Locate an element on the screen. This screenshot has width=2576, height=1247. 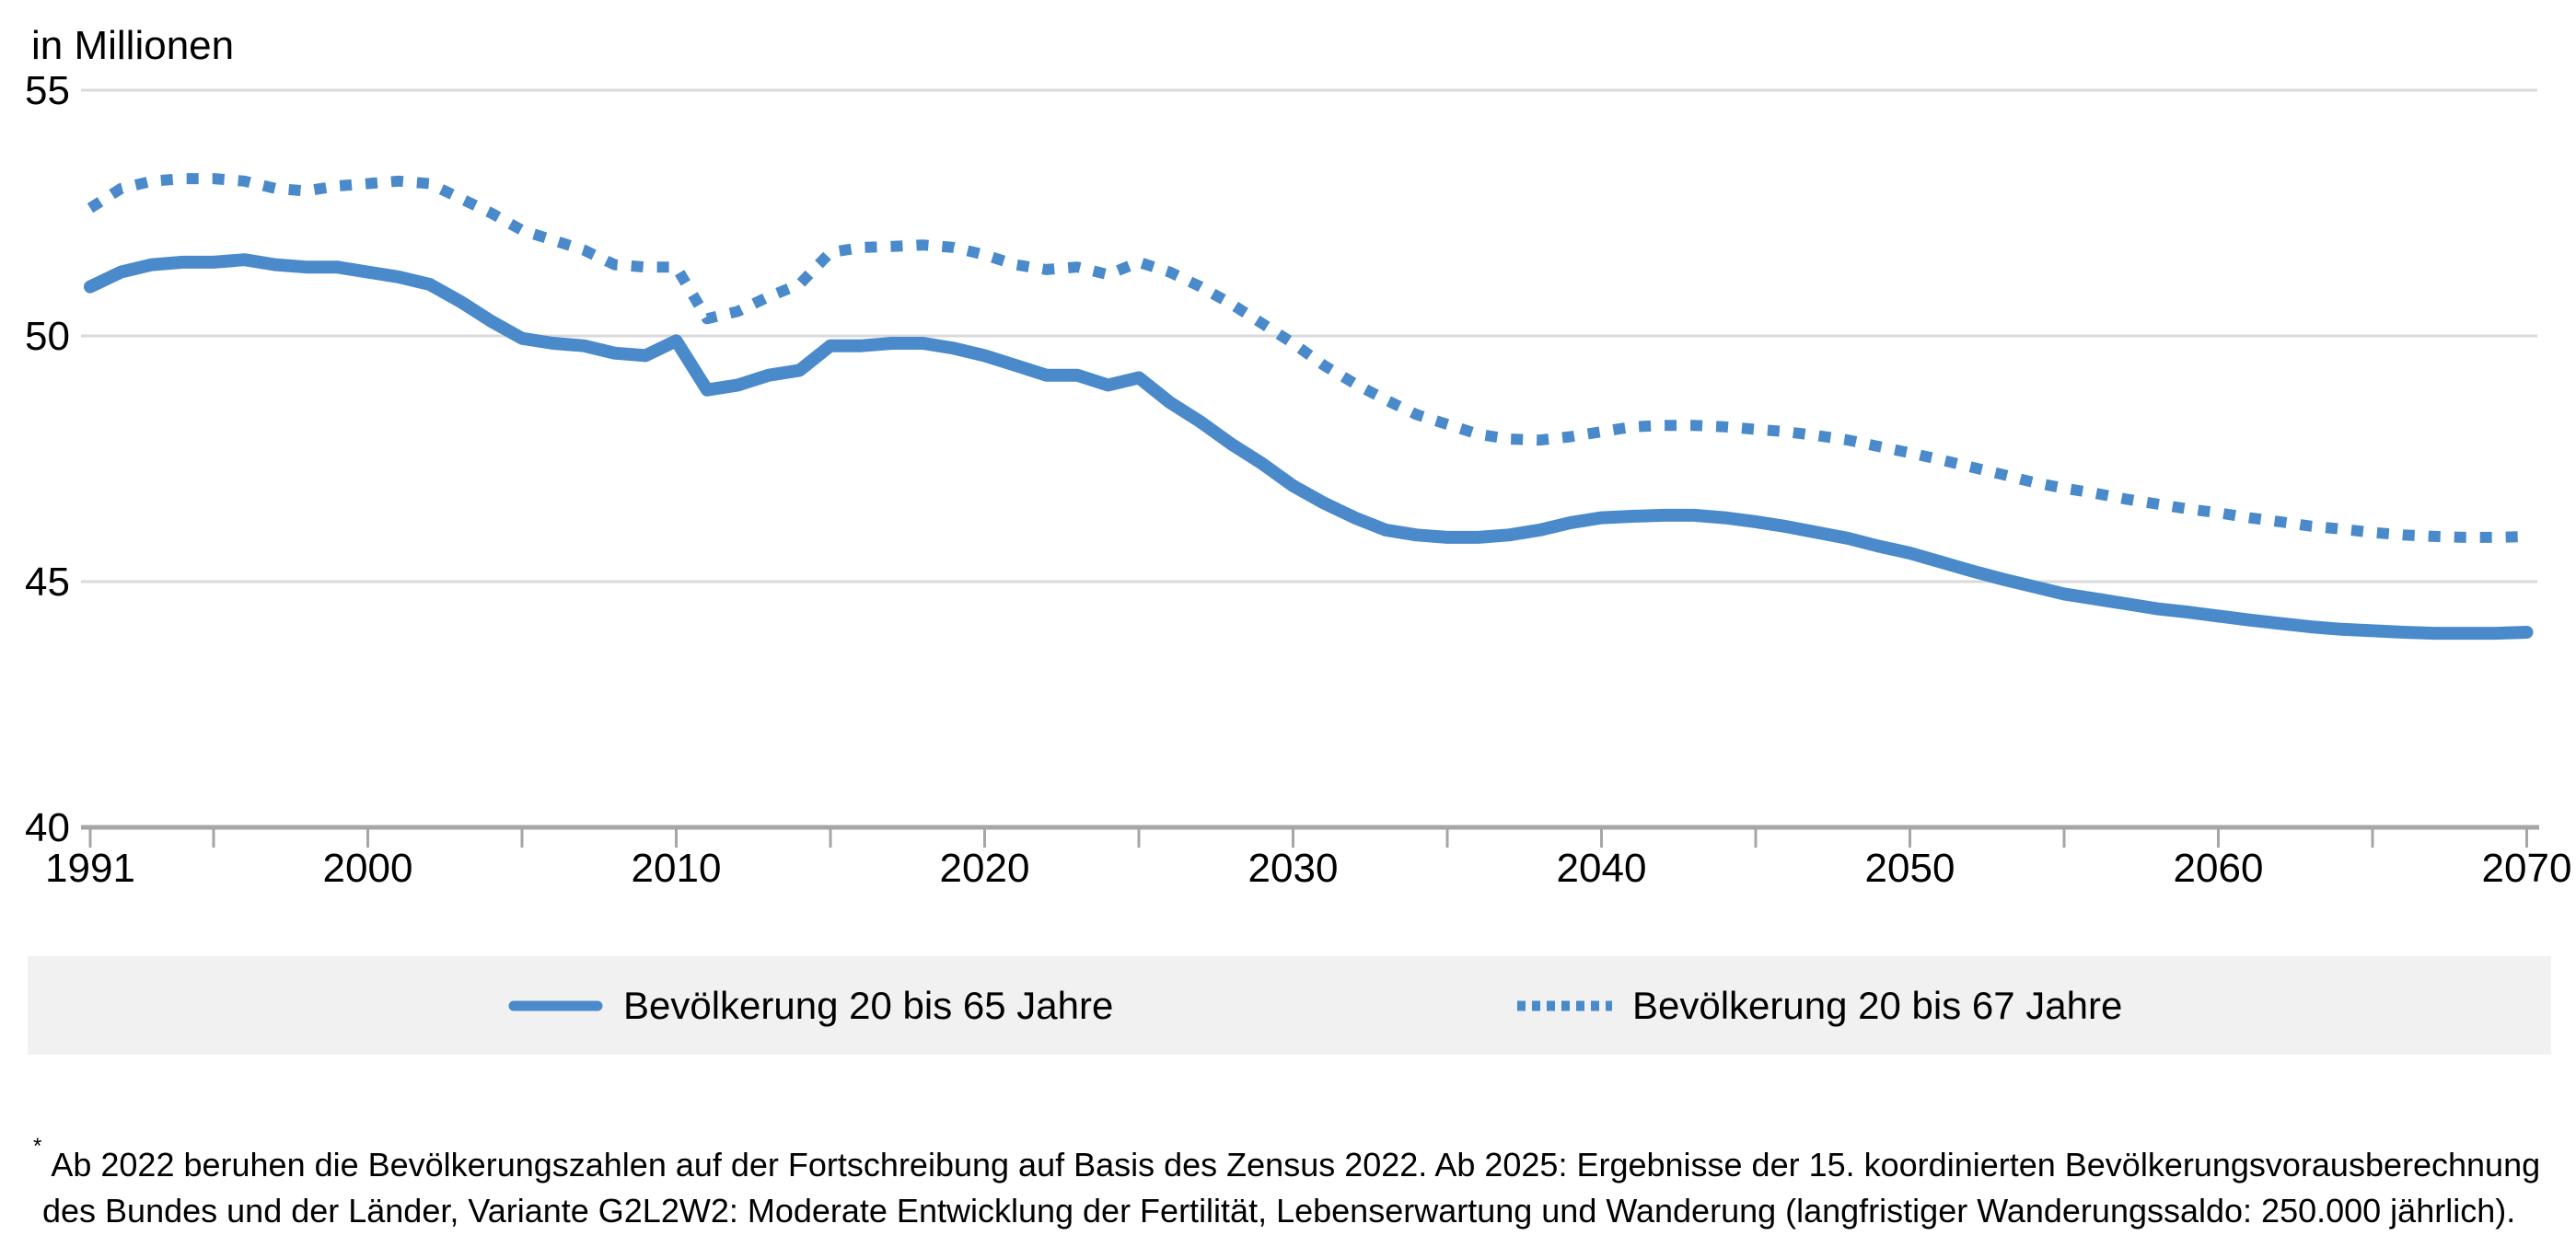
legend-label-20-65: Bevölkerung 20 bis 65 Jahre is located at coordinates (868, 1005).